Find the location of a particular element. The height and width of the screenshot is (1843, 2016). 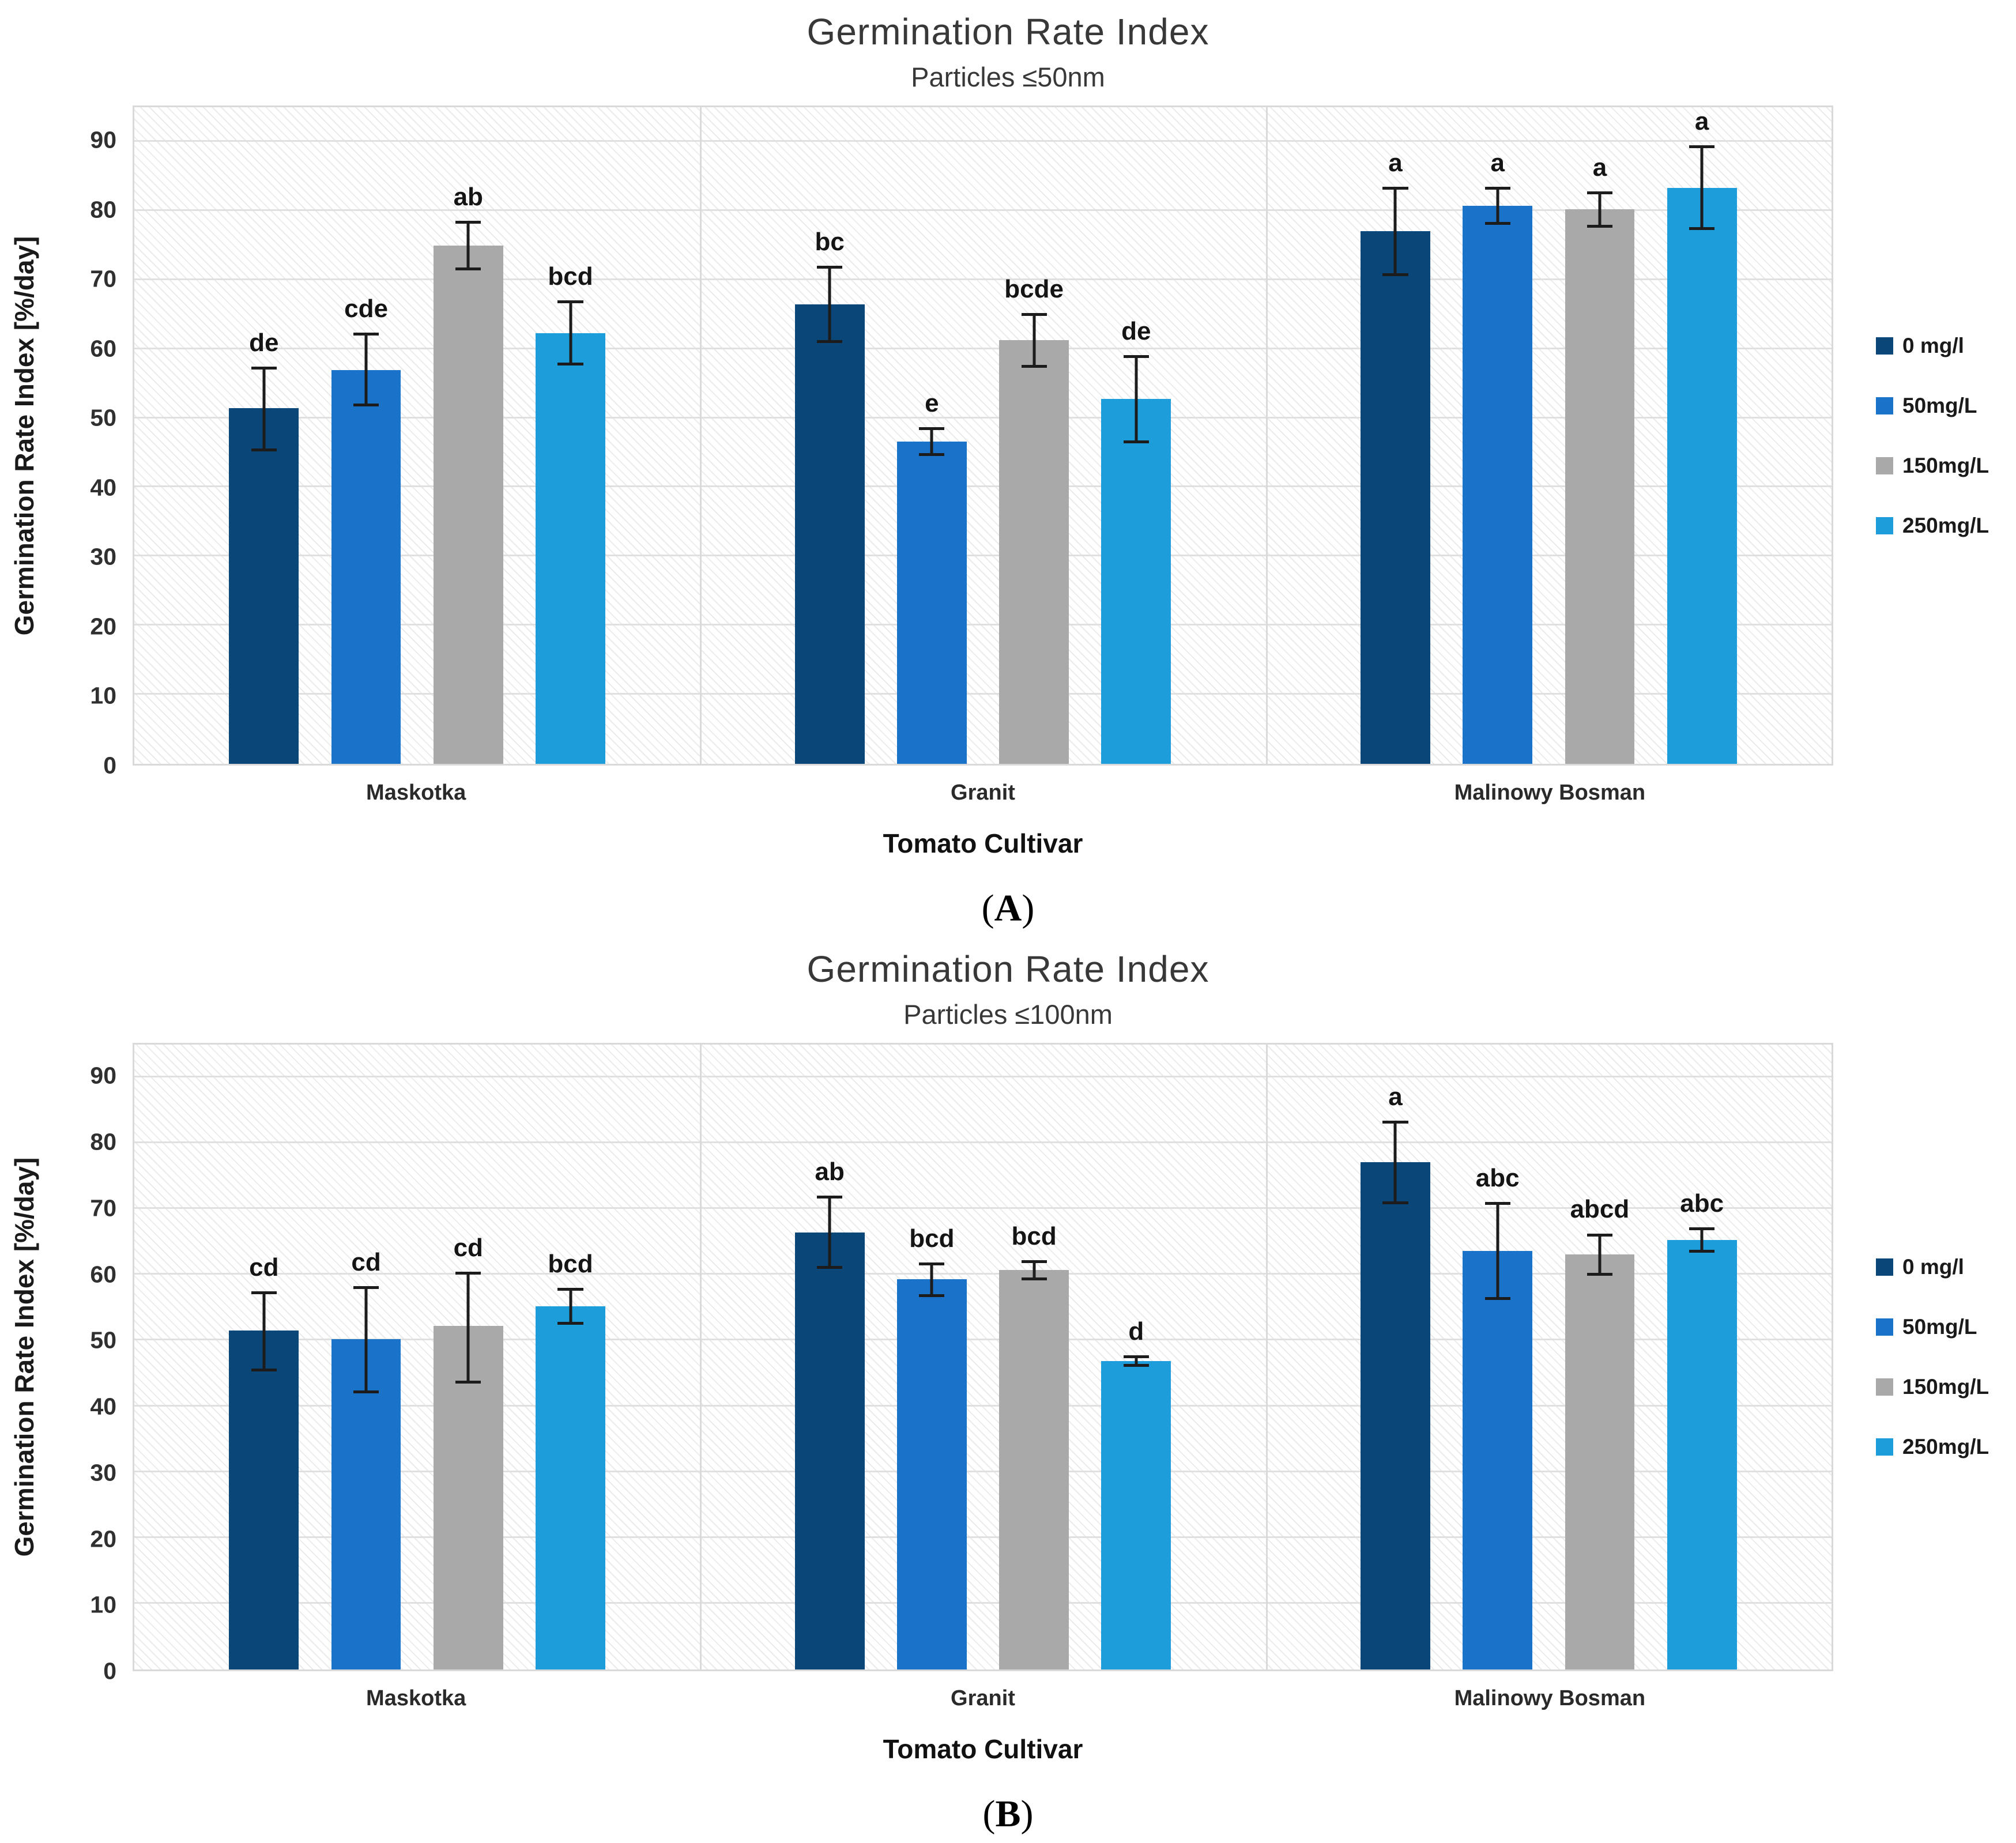

y-tick-label: 10 is located at coordinates (103, 696).